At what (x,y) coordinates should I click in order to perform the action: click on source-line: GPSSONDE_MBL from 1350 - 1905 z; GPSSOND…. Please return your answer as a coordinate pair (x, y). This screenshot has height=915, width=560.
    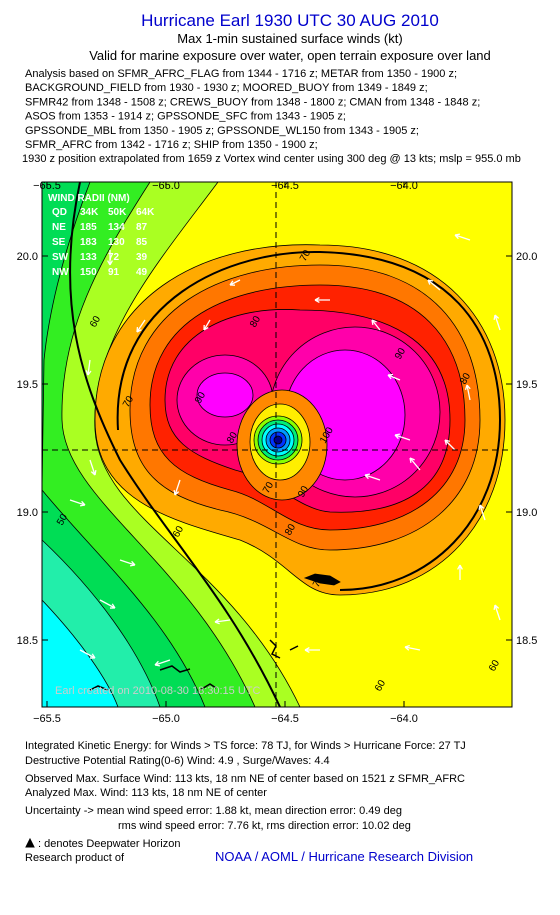
    Looking at the image, I should click on (222, 131).